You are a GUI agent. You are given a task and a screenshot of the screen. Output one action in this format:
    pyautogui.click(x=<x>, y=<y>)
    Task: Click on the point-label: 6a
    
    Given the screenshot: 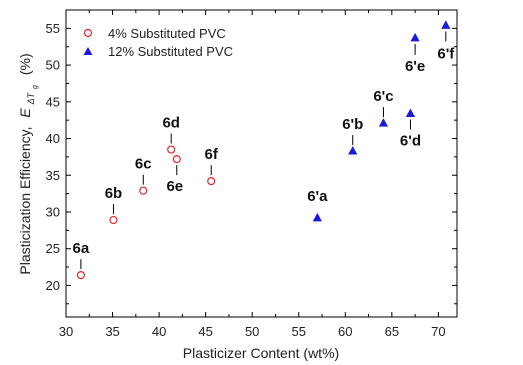 What is the action you would take?
    pyautogui.click(x=81, y=248)
    